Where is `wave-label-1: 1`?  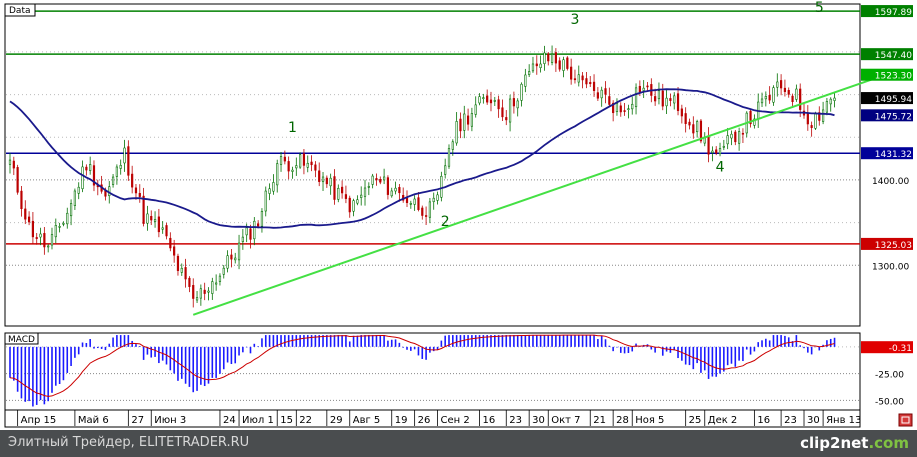 wave-label-1: 1 is located at coordinates (292, 128).